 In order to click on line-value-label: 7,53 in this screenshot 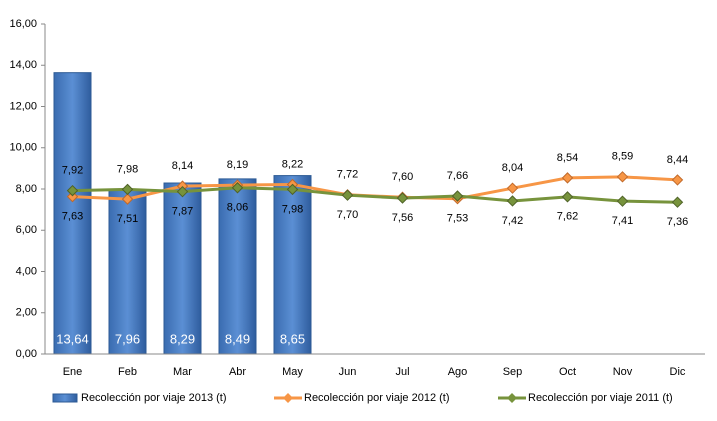, I will do `click(457, 219)`.